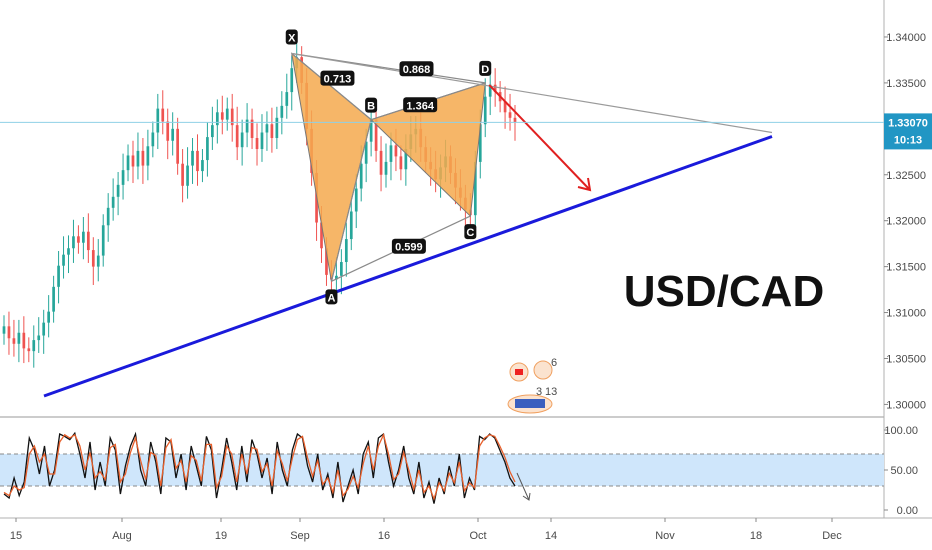  What do you see at coordinates (291, 37) in the screenshot?
I see `pattern-point-x-badge` at bounding box center [291, 37].